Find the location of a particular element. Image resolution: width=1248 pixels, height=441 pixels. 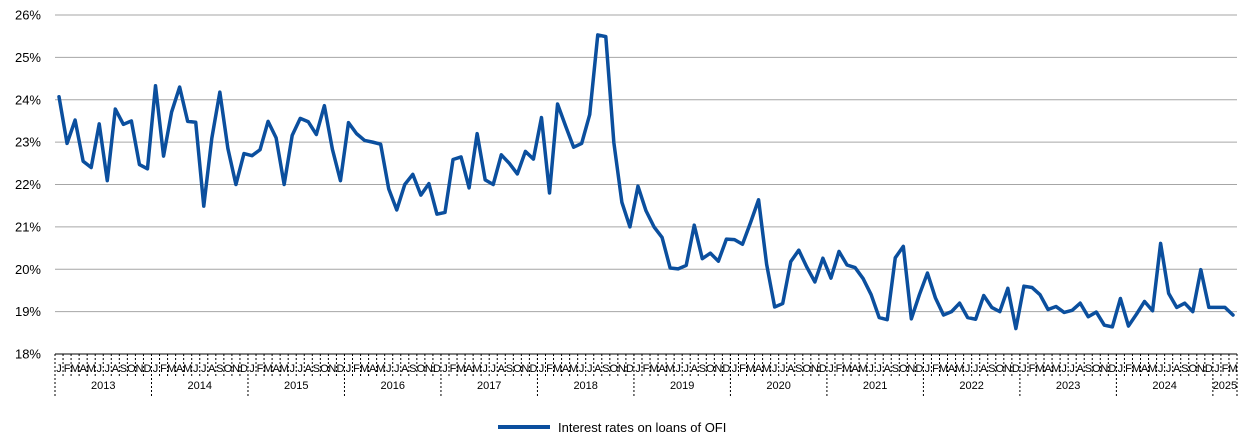

x-year-label: 2023 is located at coordinates (1068, 386).